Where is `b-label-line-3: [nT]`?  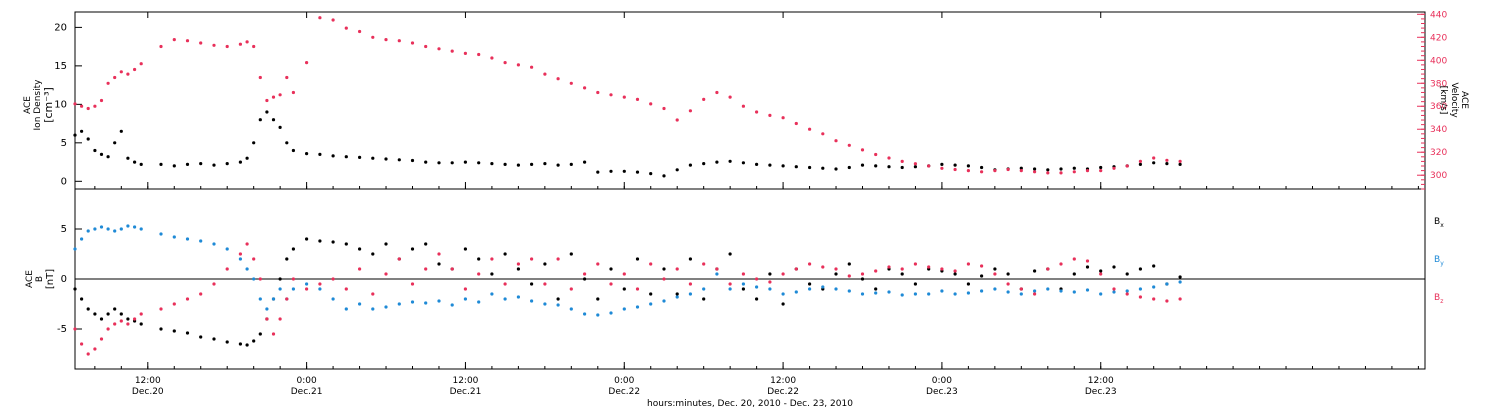 b-label-line-3: [nT] is located at coordinates (50, 279).